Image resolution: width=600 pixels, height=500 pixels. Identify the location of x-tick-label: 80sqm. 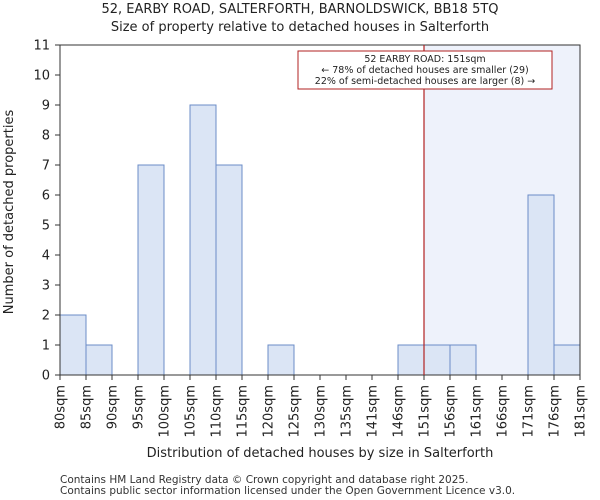
(61, 407).